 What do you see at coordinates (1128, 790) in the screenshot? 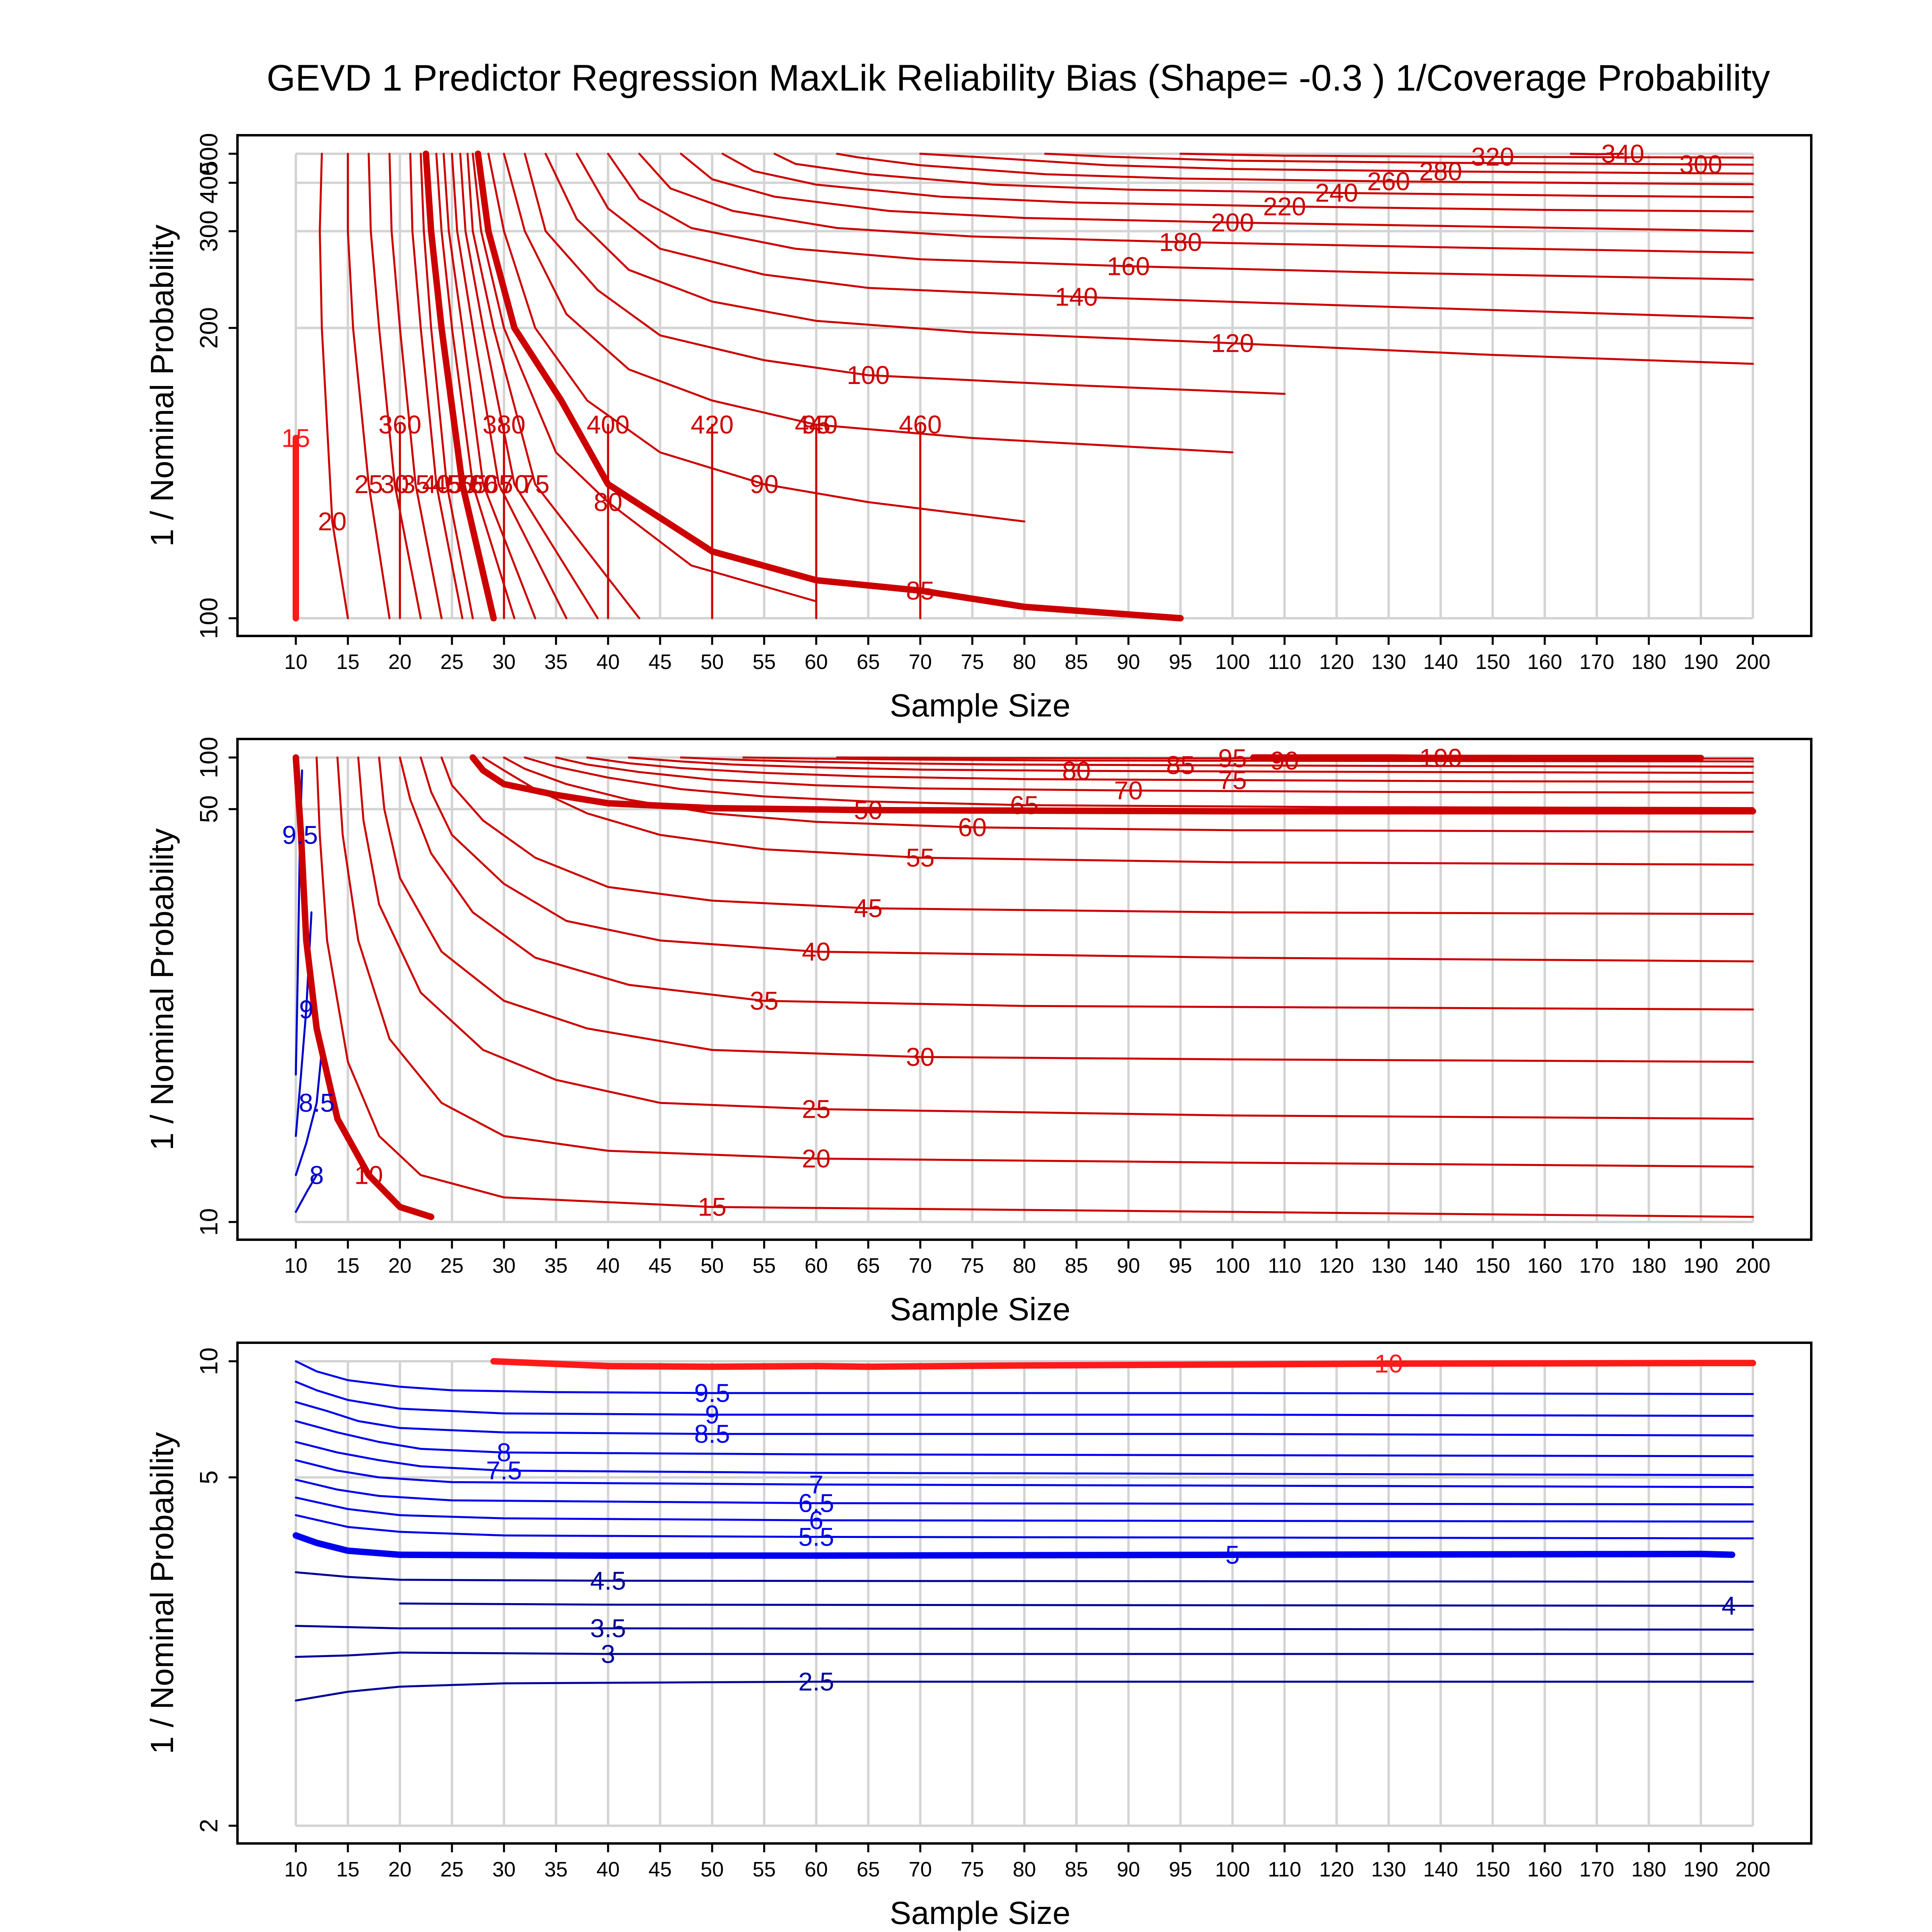
I see `contour-label: 70` at bounding box center [1128, 790].